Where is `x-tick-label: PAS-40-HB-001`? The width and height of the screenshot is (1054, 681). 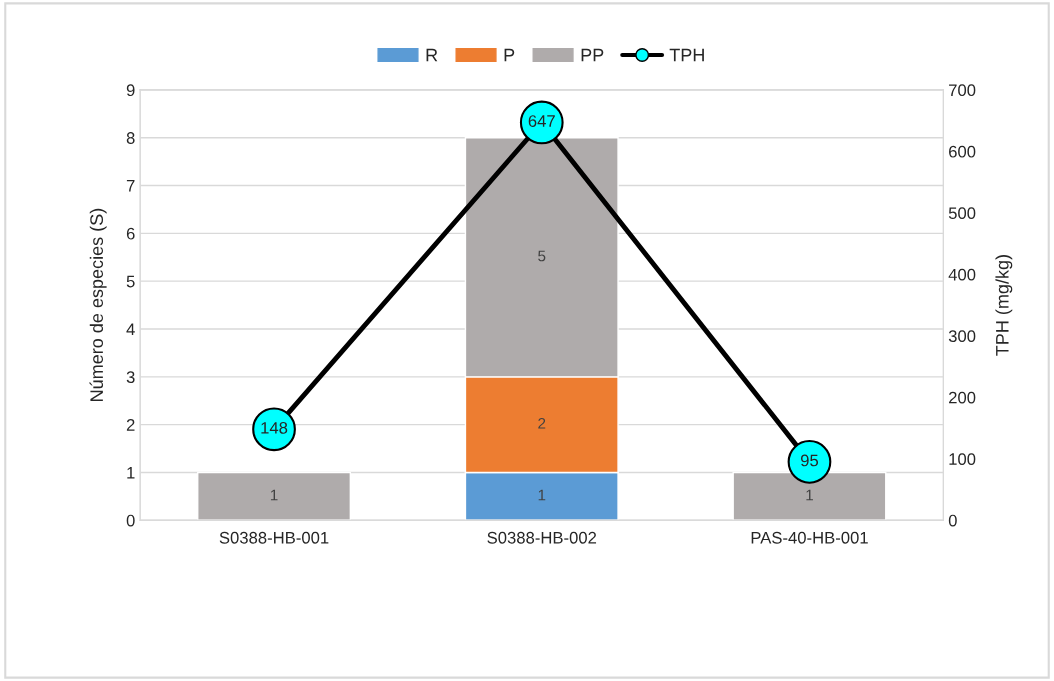 x-tick-label: PAS-40-HB-001 is located at coordinates (809, 537).